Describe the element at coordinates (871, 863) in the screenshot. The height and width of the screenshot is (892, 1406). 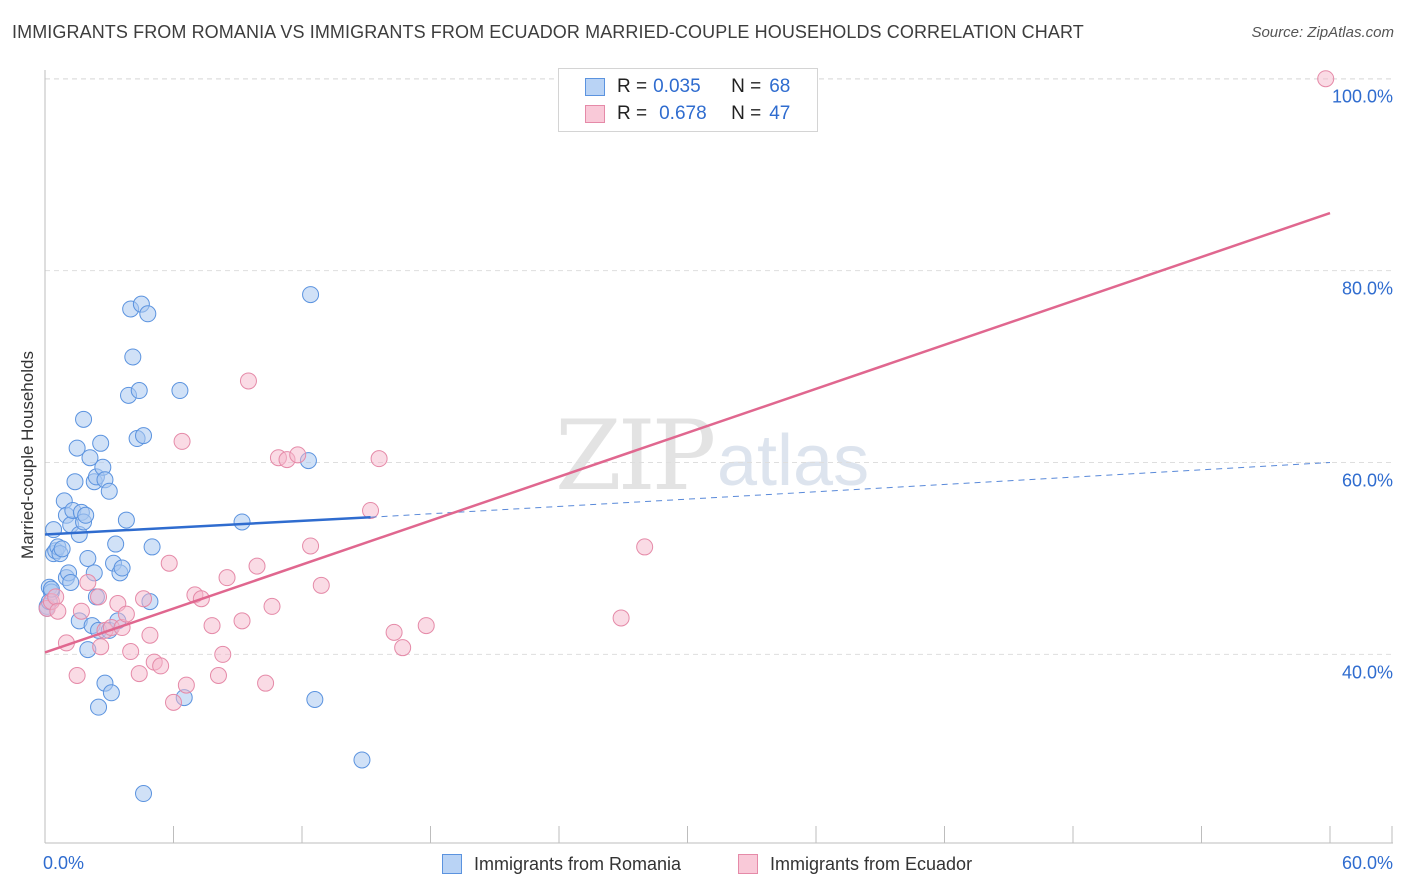
I see `ecuador-legend-label: Immigrants from Ecuador` at that location.